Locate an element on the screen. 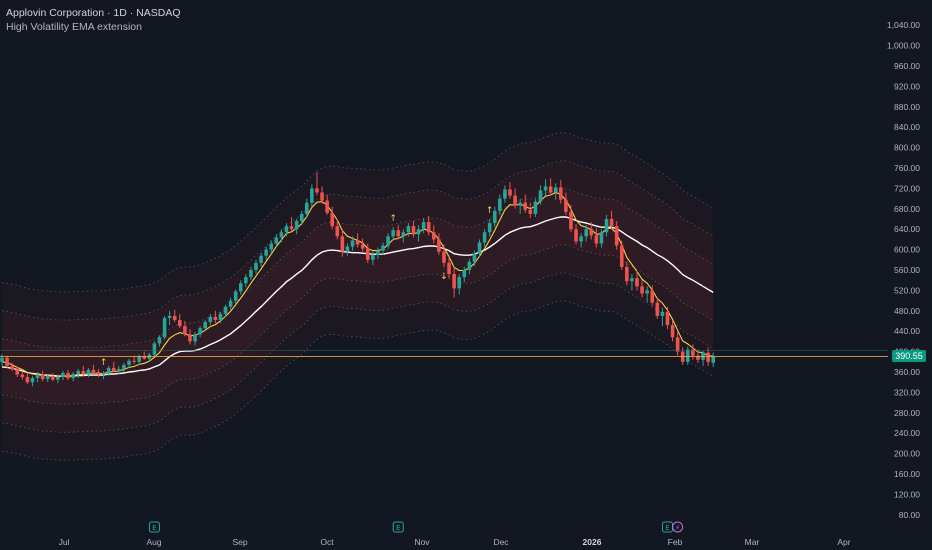 This screenshot has height=550, width=932. symbol-title: Applovin Corporation · 1D · NASDAQ is located at coordinates (93, 13).